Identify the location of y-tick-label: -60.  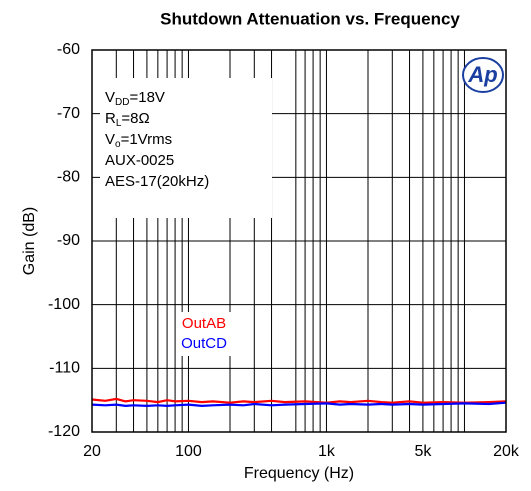
(68, 49).